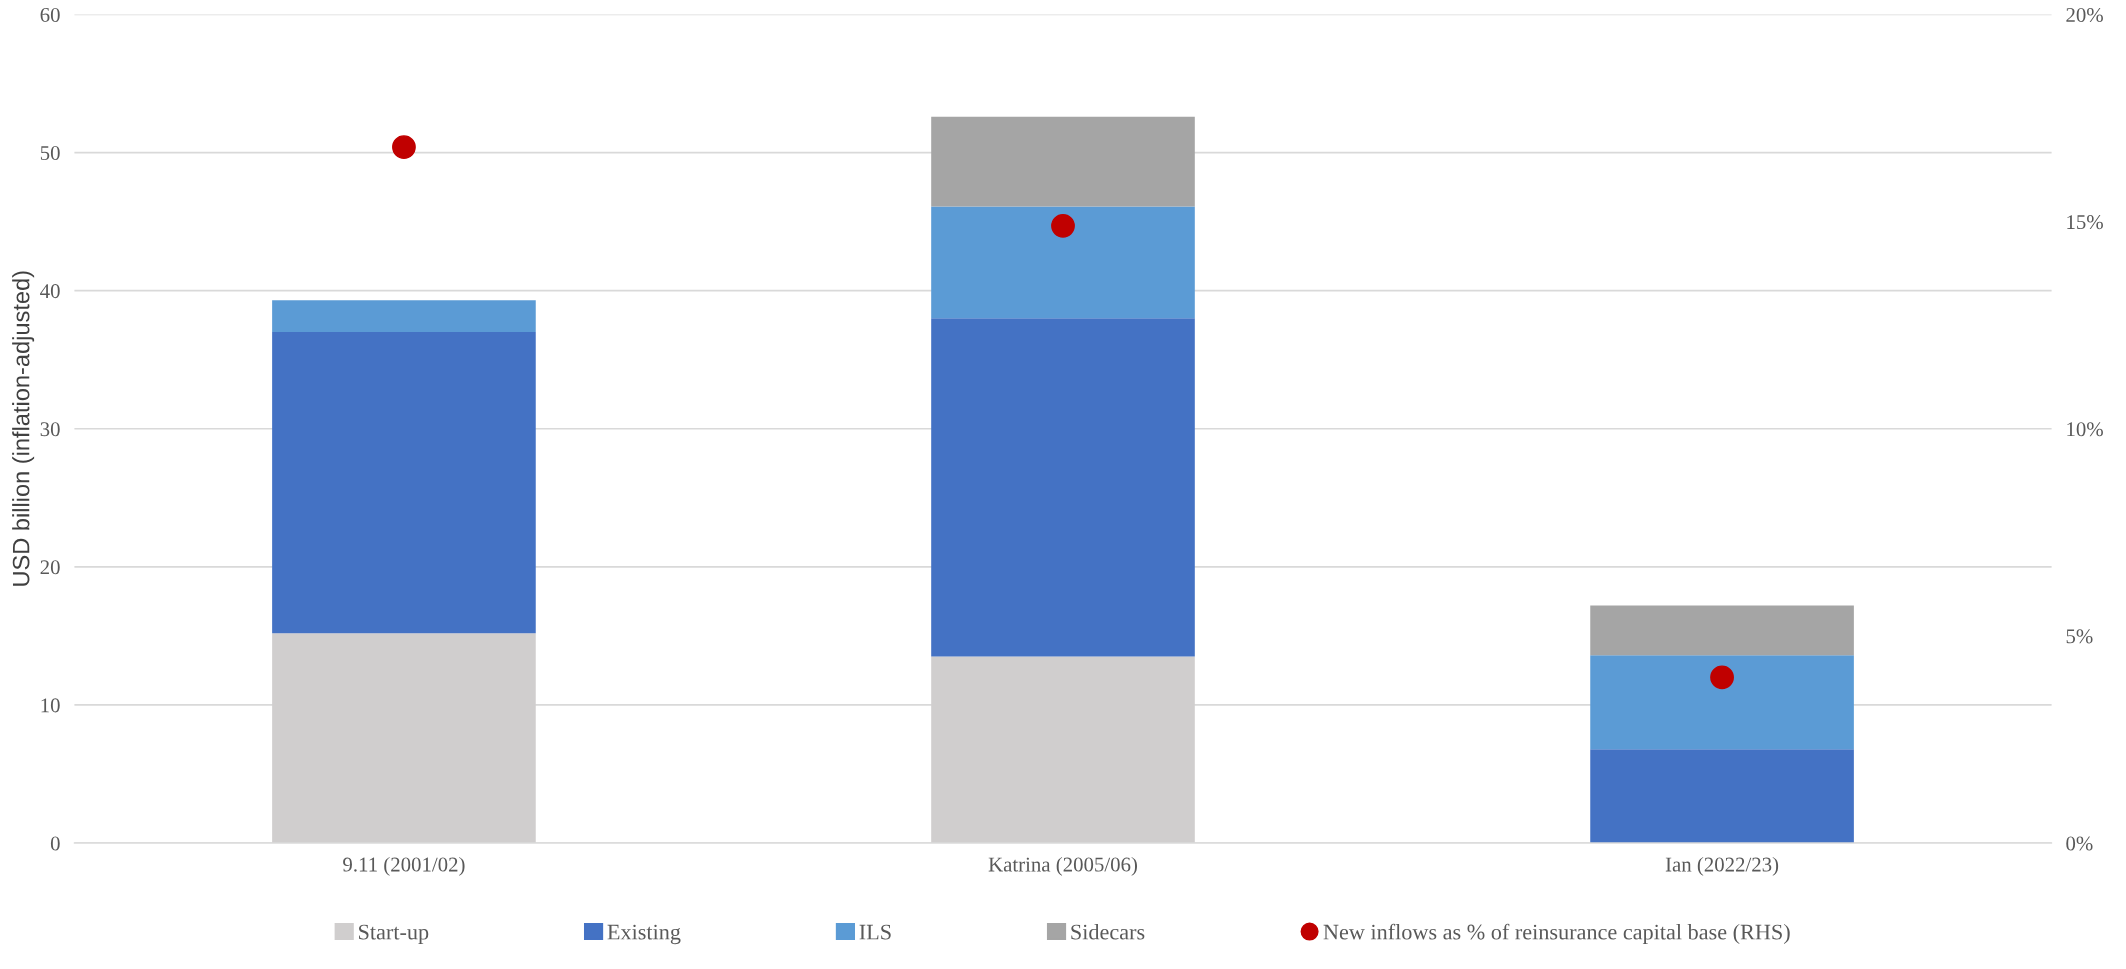 The image size is (2126, 969). What do you see at coordinates (50, 14) in the screenshot?
I see `y-tick-label: 60` at bounding box center [50, 14].